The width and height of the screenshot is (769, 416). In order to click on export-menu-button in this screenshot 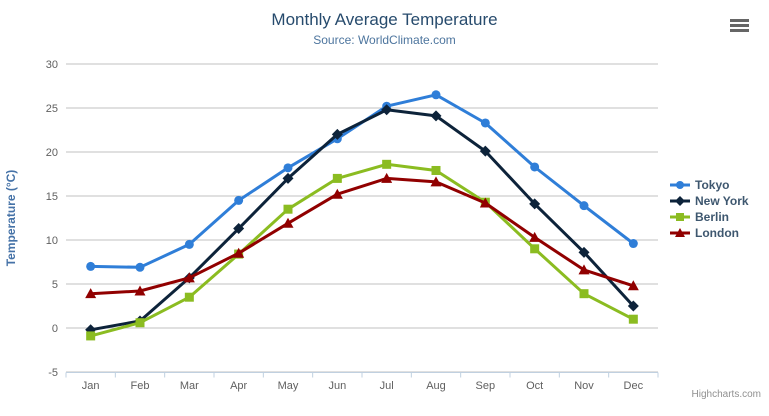, I will do `click(741, 27)`.